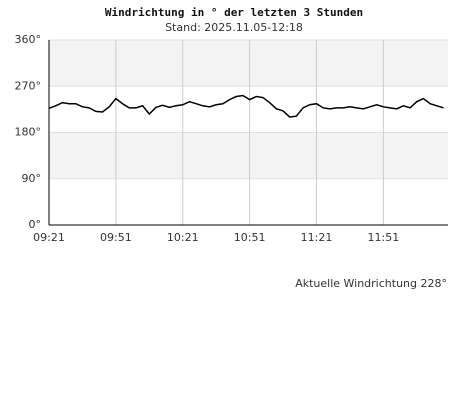 The image size is (468, 415). Describe the element at coordinates (35, 224) in the screenshot. I see `y-tick-label: 0°` at that location.